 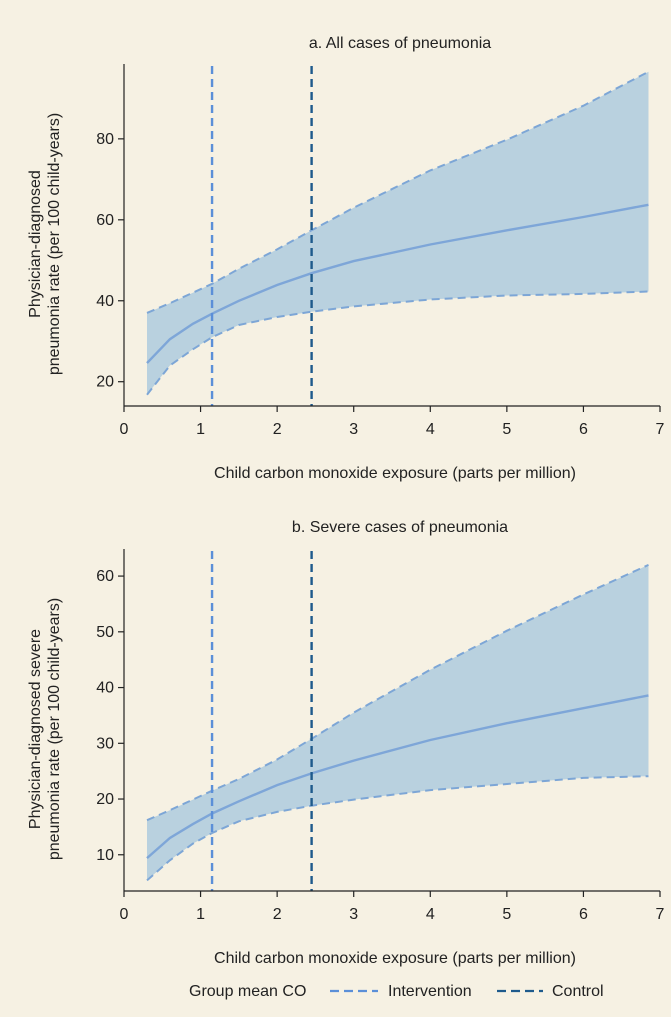 I want to click on y-tick-label: 50, so click(x=105, y=632).